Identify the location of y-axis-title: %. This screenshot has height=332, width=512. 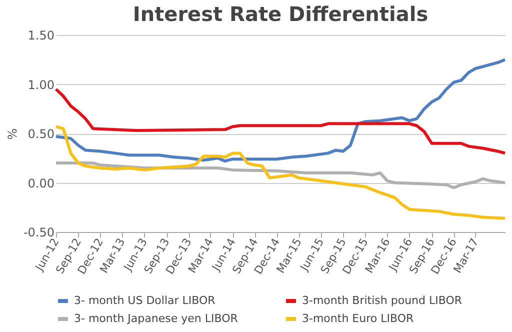
(12, 134).